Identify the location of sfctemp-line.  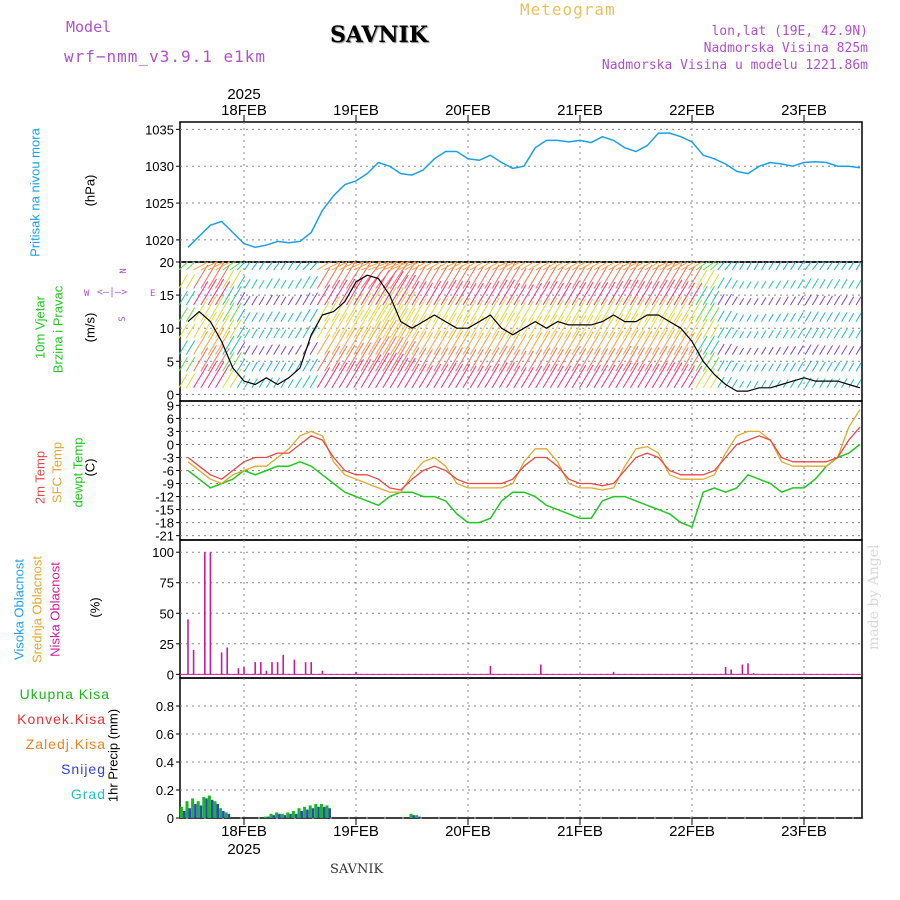
(524, 451).